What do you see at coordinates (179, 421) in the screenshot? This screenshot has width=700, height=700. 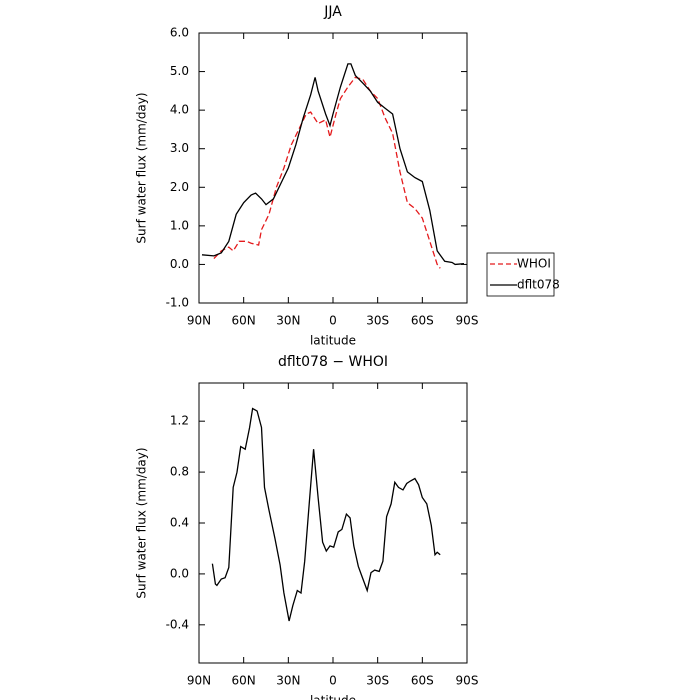 I see `y-tick-label: 1.2` at bounding box center [179, 421].